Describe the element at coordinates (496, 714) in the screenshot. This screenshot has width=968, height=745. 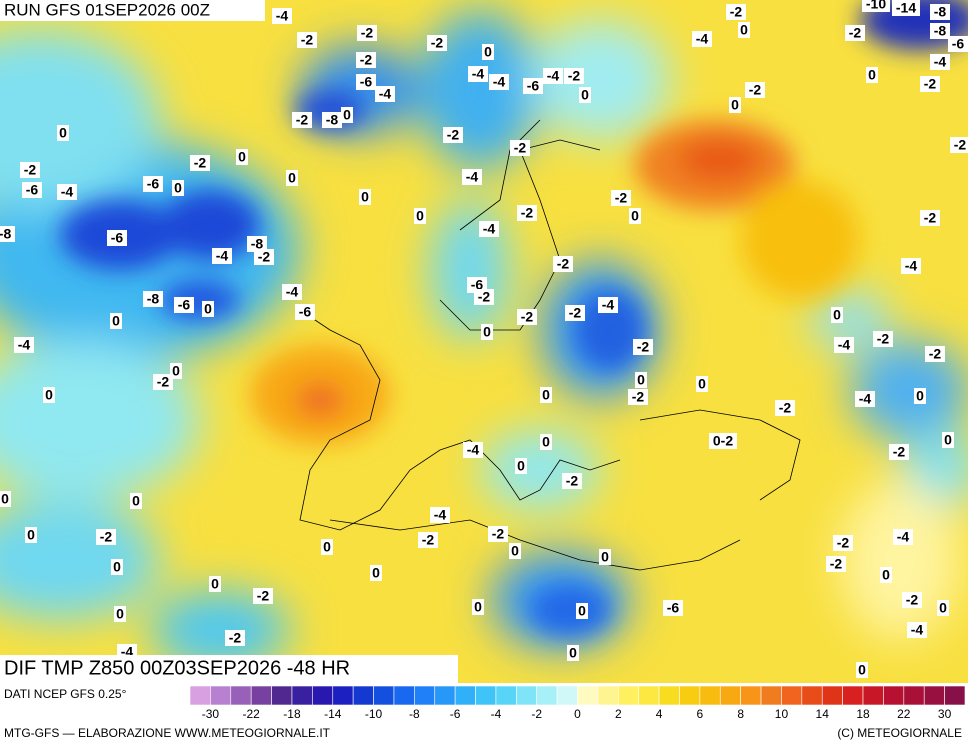
I see `colorbar-label: -4` at that location.